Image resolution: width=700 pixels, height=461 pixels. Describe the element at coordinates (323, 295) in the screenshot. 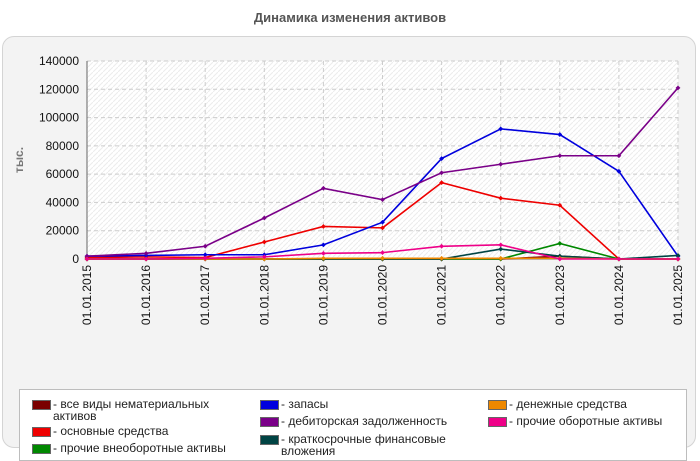

I see `x-tick-label: 01.01.2019` at that location.